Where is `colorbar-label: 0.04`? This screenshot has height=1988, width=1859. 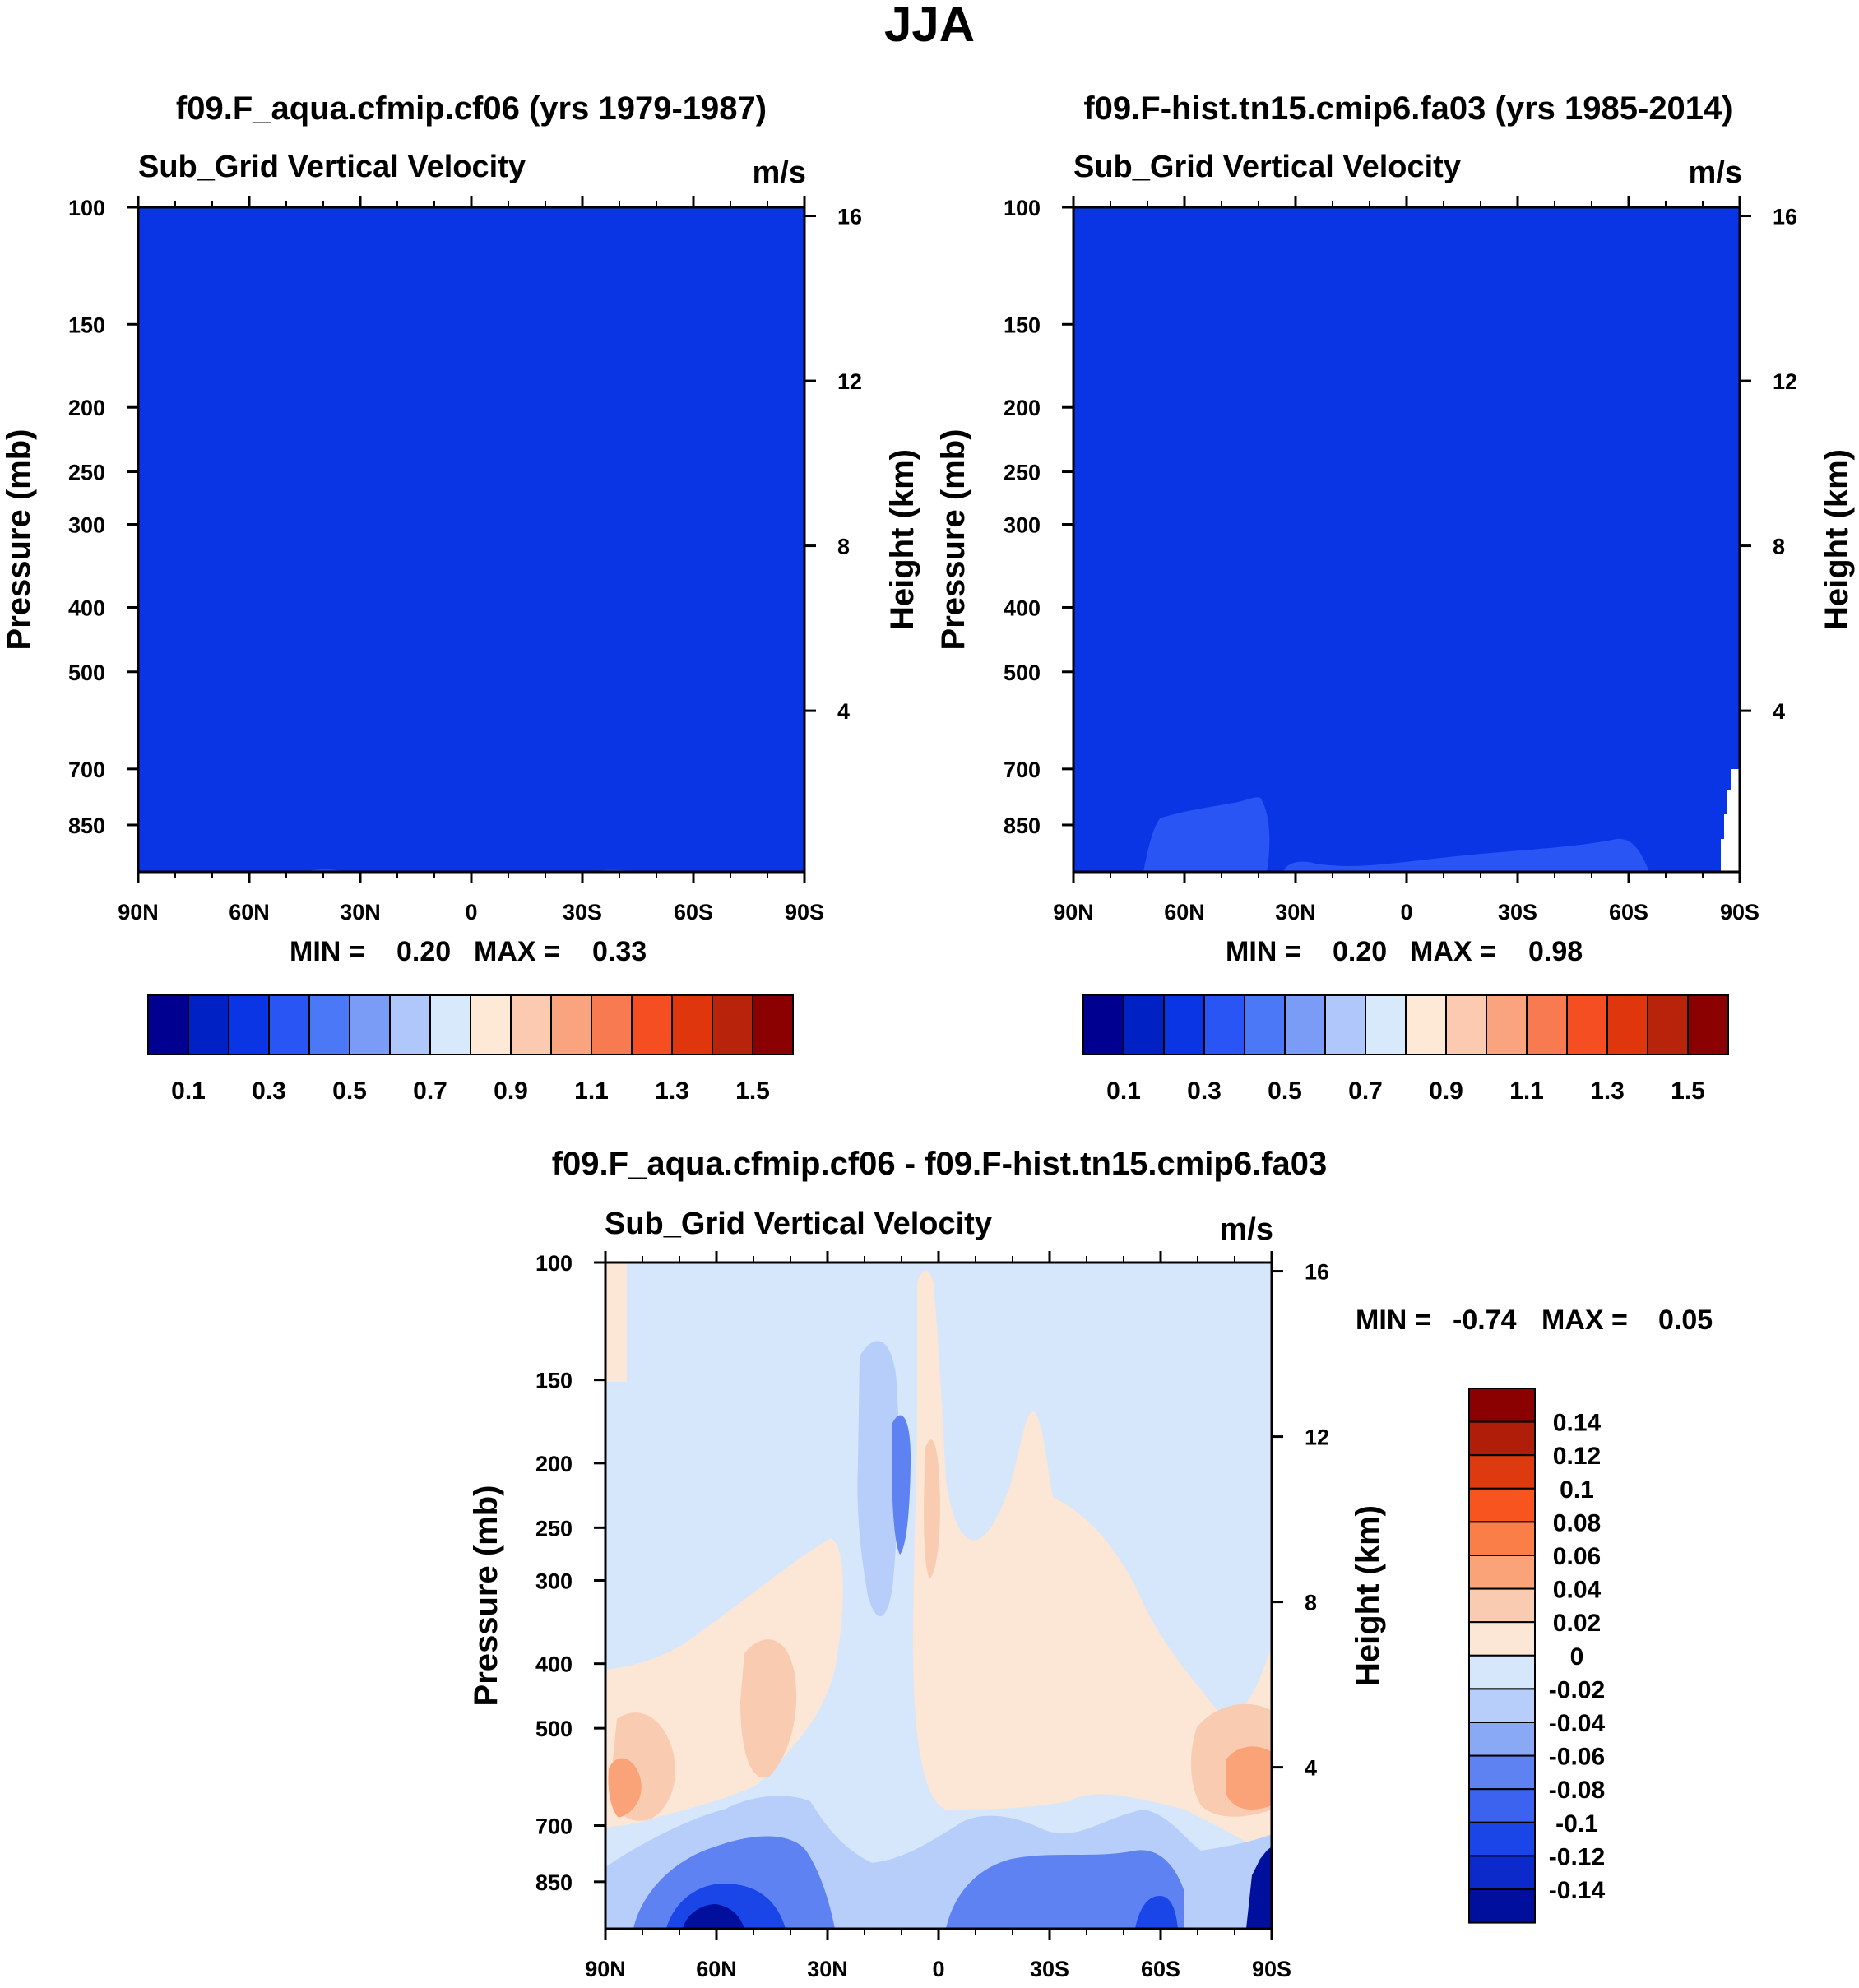
colorbar-label: 0.04 is located at coordinates (1577, 1590).